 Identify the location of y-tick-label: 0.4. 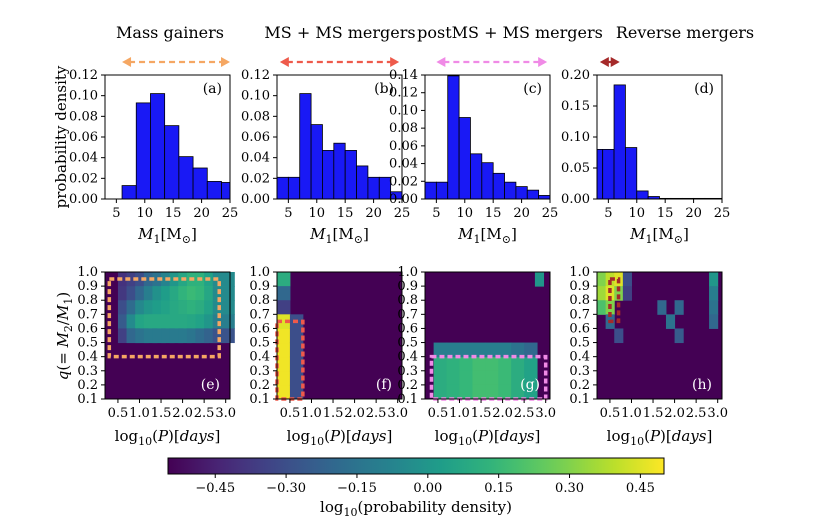
(407, 357).